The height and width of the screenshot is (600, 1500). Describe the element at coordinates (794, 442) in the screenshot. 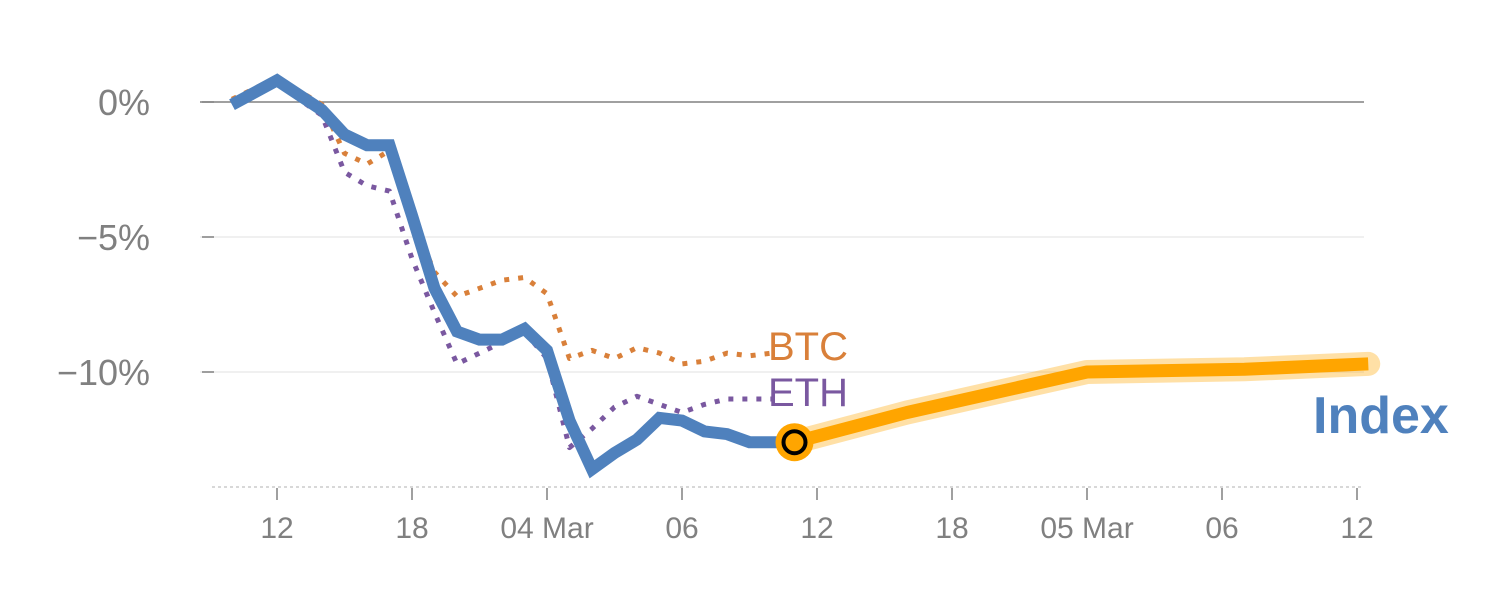

I see `current-marker` at that location.